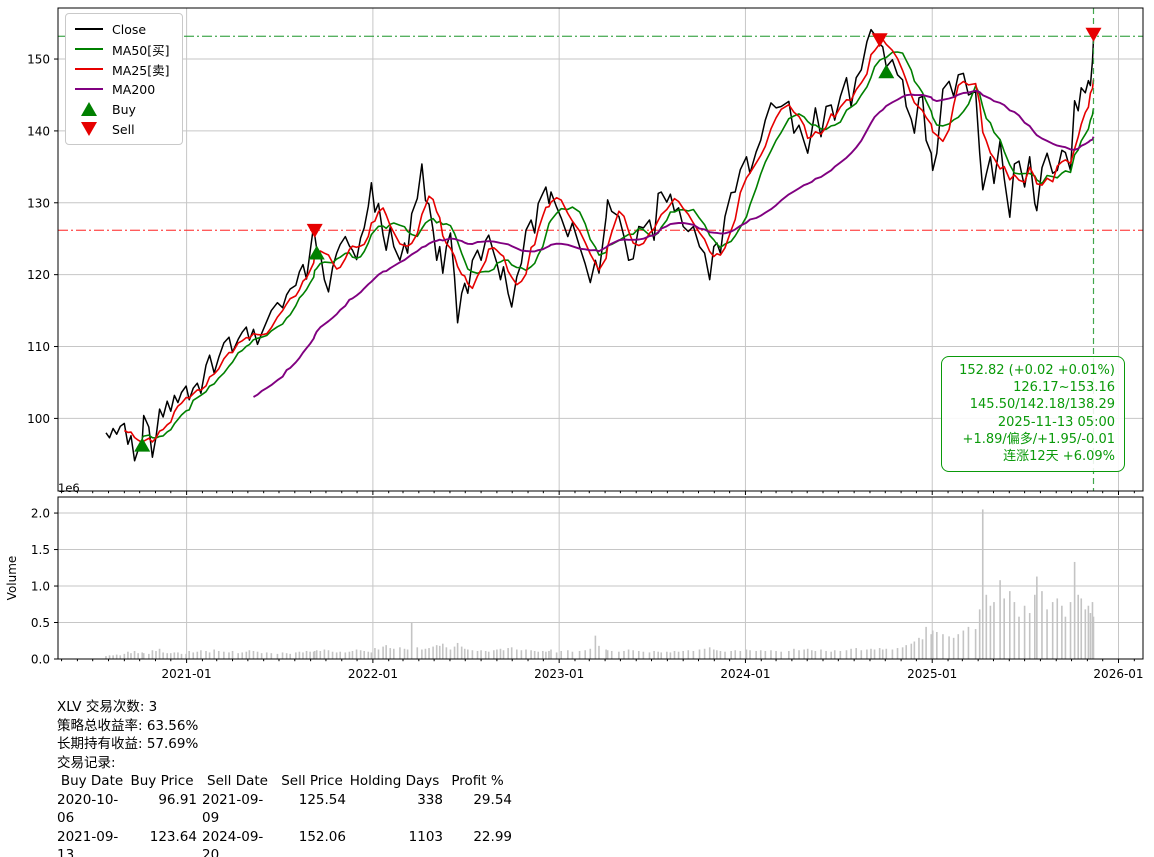  I want to click on trades-cell: 125.54, so click(322, 799).